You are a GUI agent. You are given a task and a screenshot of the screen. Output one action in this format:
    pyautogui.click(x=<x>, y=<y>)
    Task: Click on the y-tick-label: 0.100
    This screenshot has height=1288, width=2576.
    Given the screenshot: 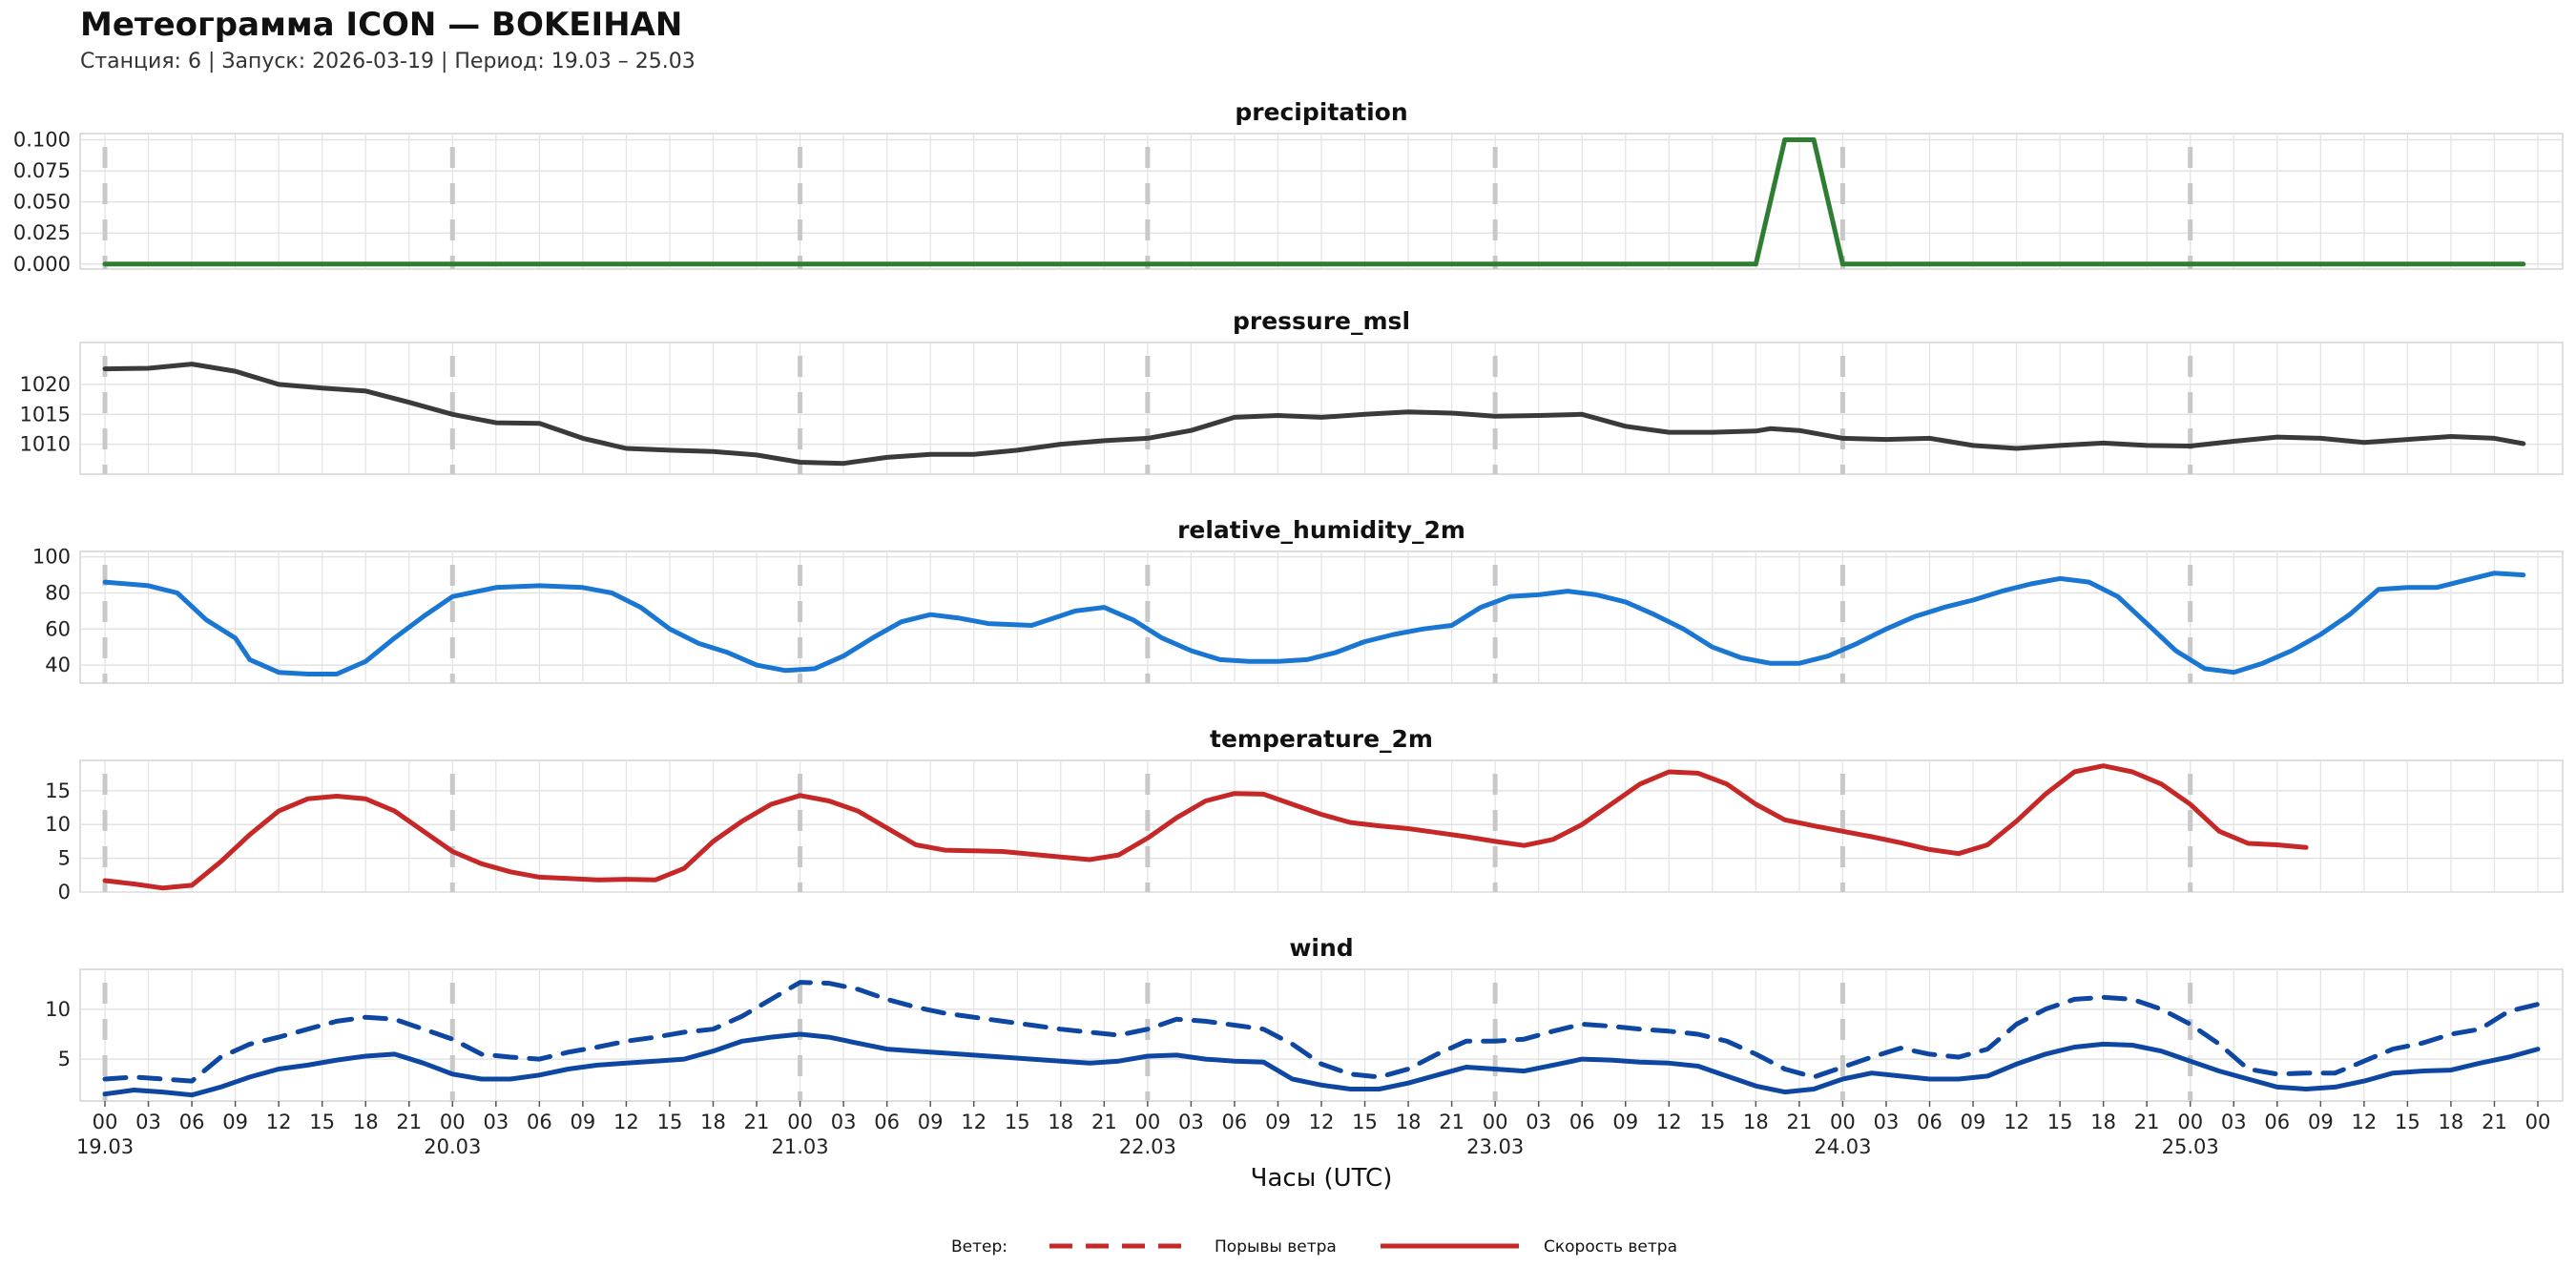 What is the action you would take?
    pyautogui.click(x=42, y=140)
    